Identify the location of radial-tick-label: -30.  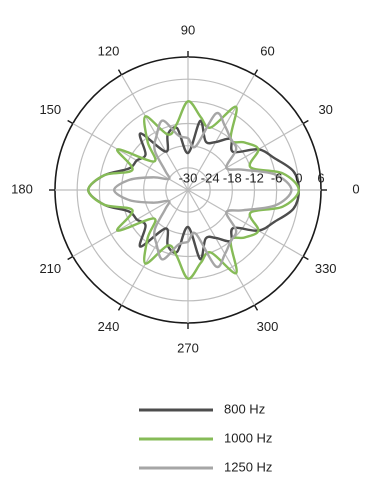
(188, 177).